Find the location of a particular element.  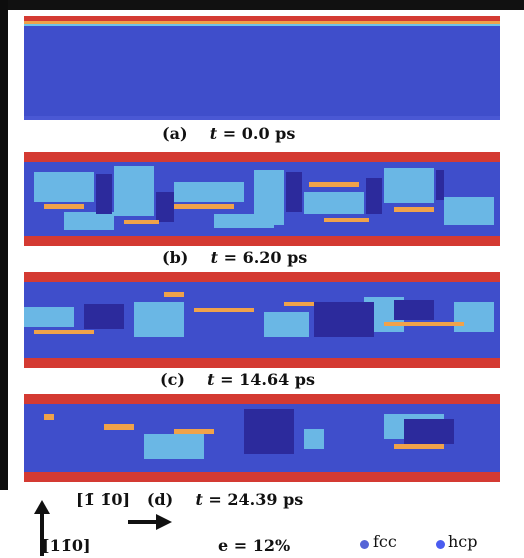

frame-left-border is located at coordinates (4, 245).